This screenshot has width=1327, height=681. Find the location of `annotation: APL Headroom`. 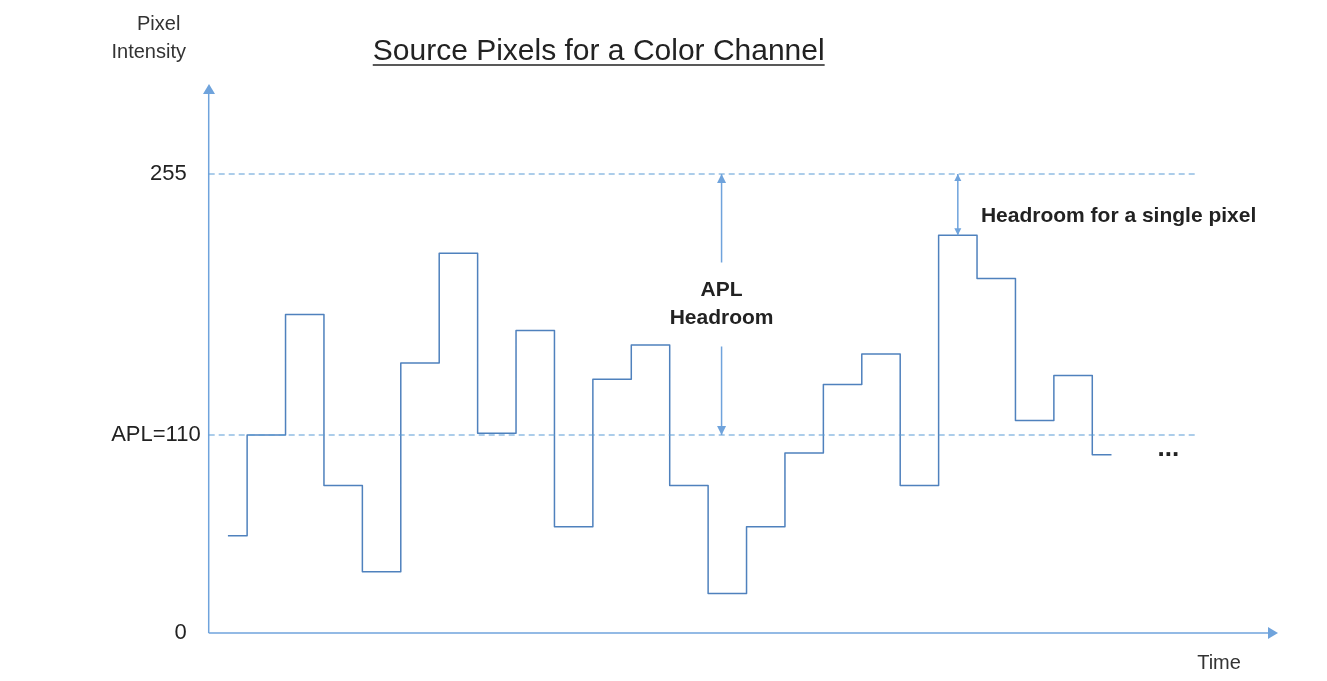

annotation: APL Headroom is located at coordinates (721, 303).